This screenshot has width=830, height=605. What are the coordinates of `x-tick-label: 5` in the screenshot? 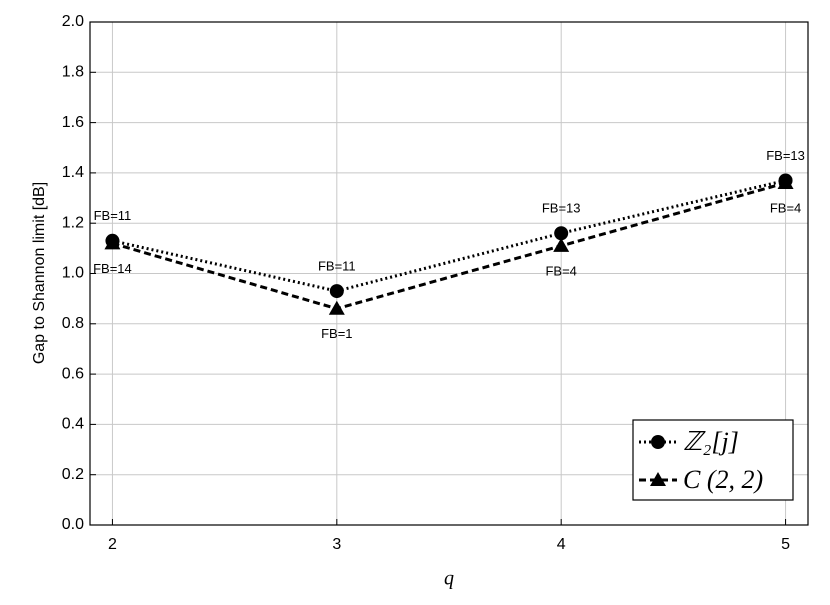 It's located at (785, 544).